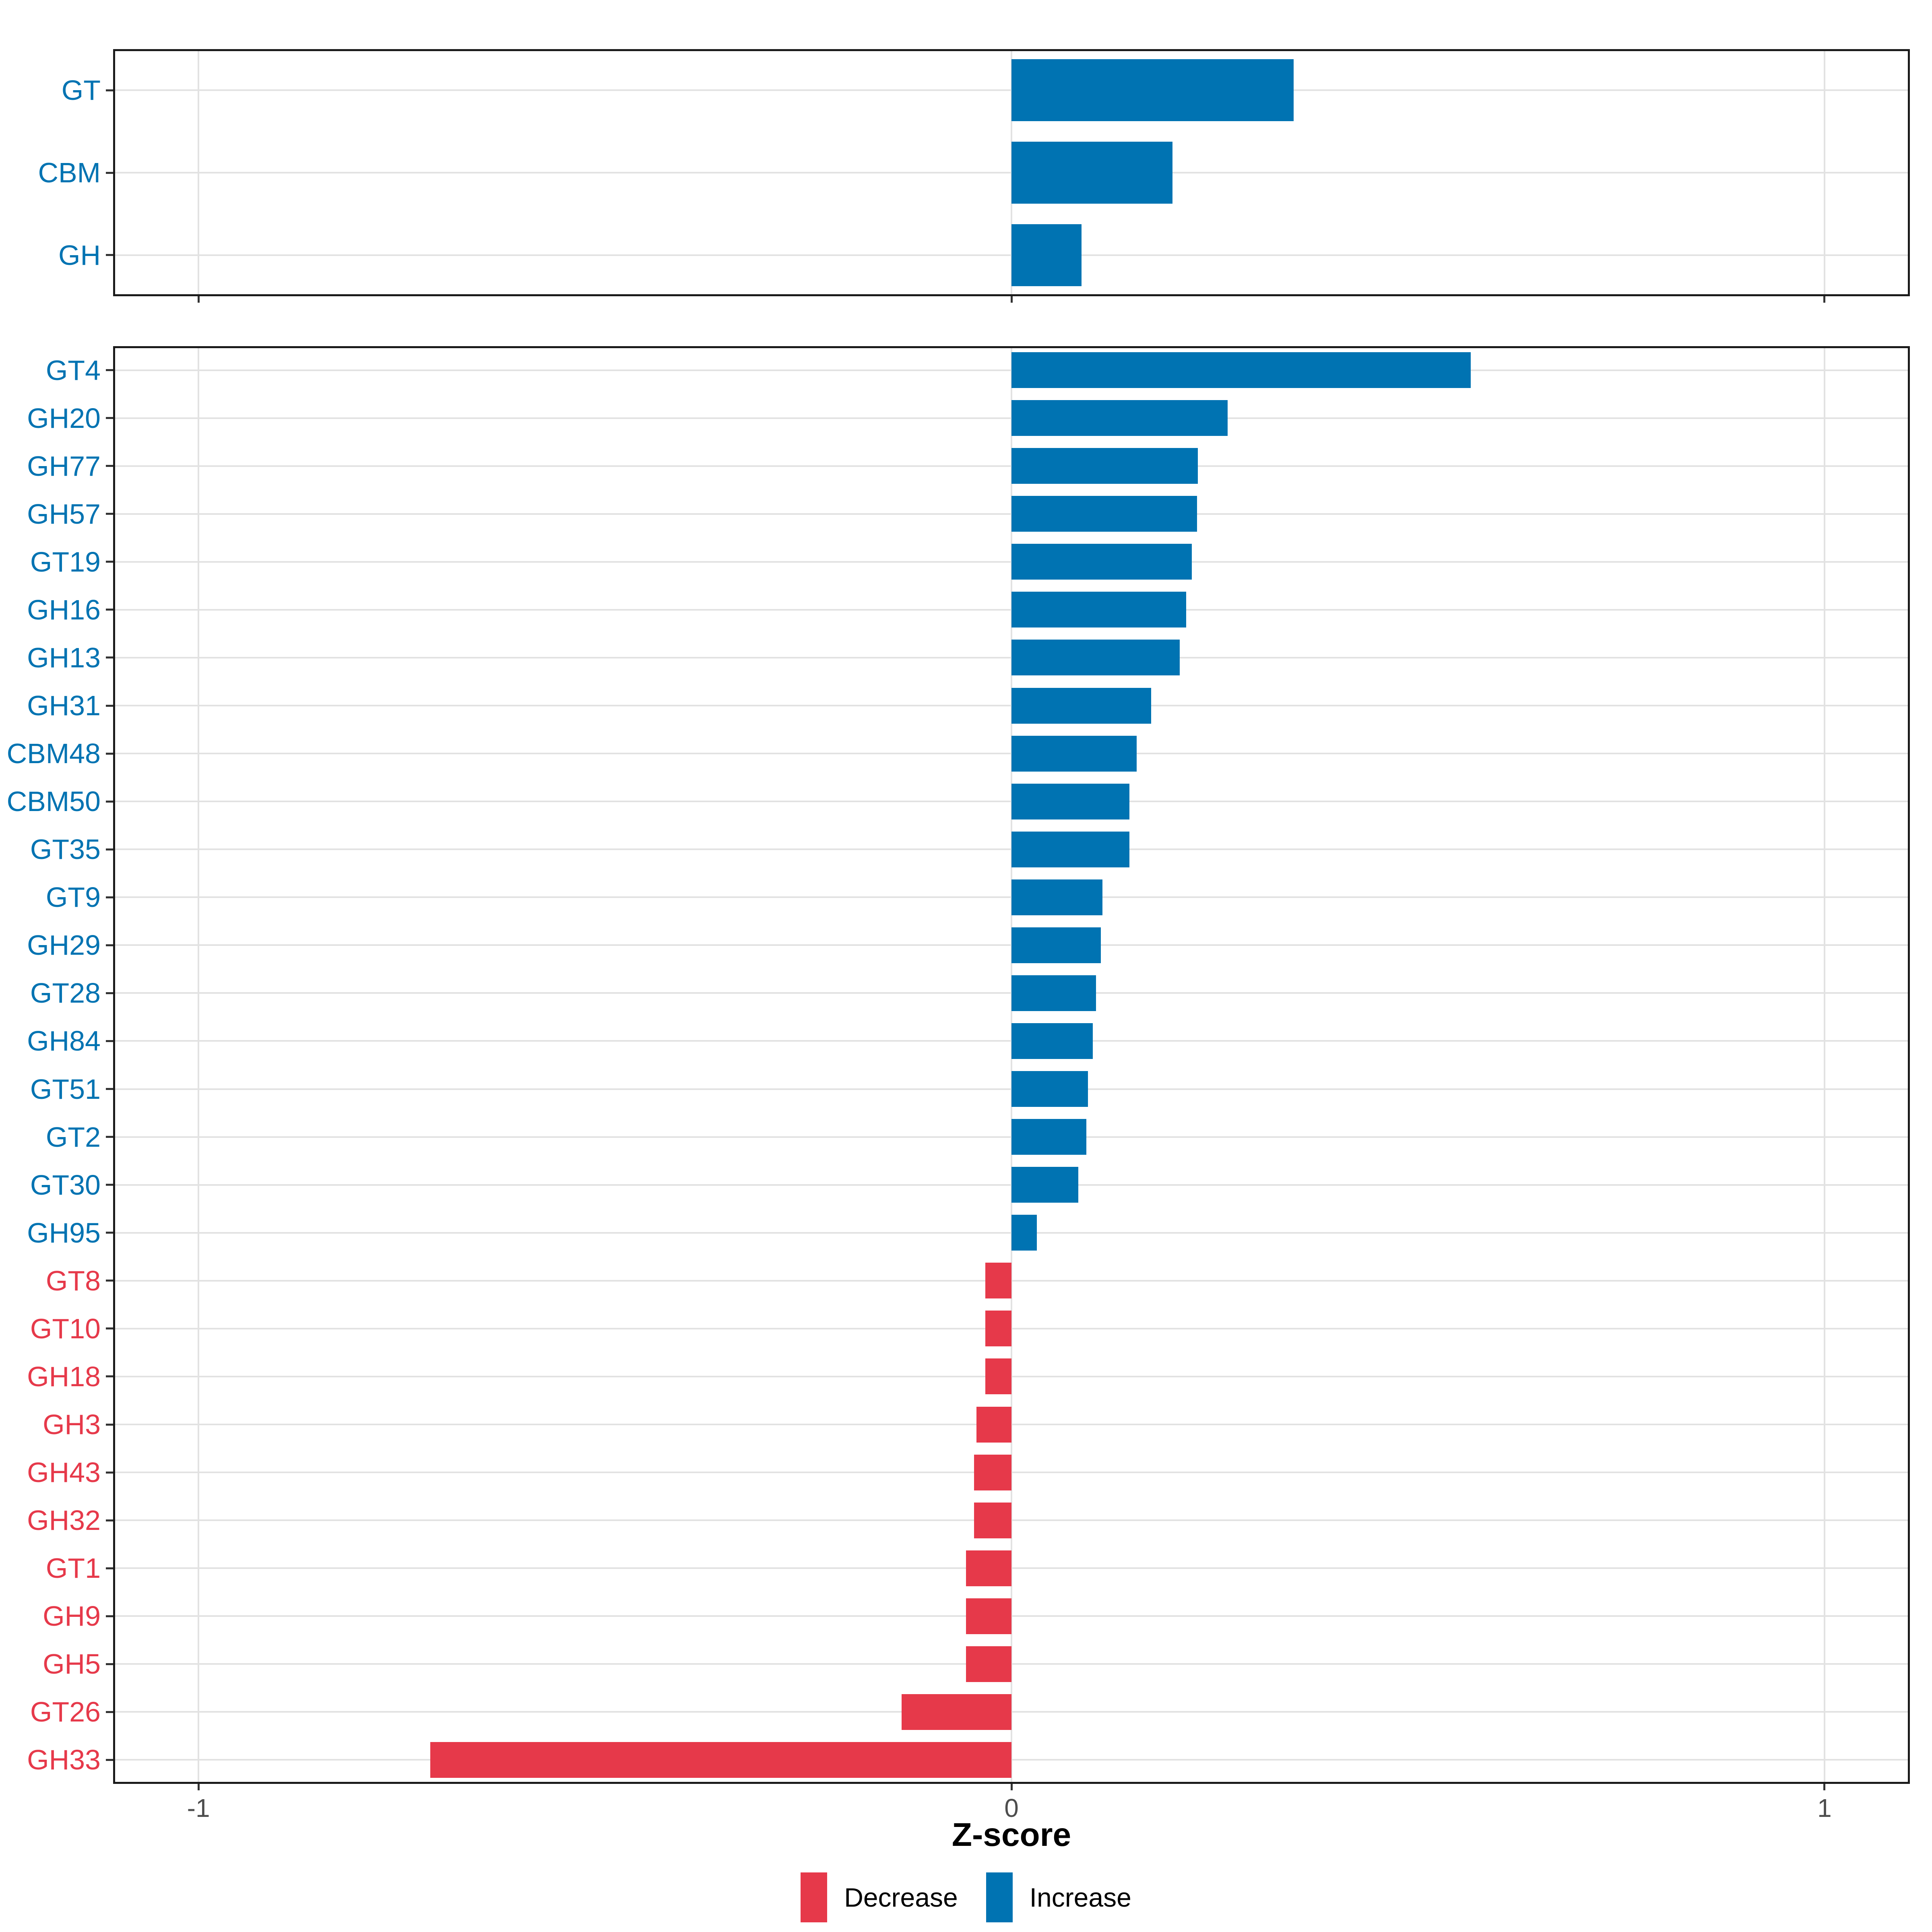  What do you see at coordinates (69, 172) in the screenshot?
I see `category-label-CBM: CBM` at bounding box center [69, 172].